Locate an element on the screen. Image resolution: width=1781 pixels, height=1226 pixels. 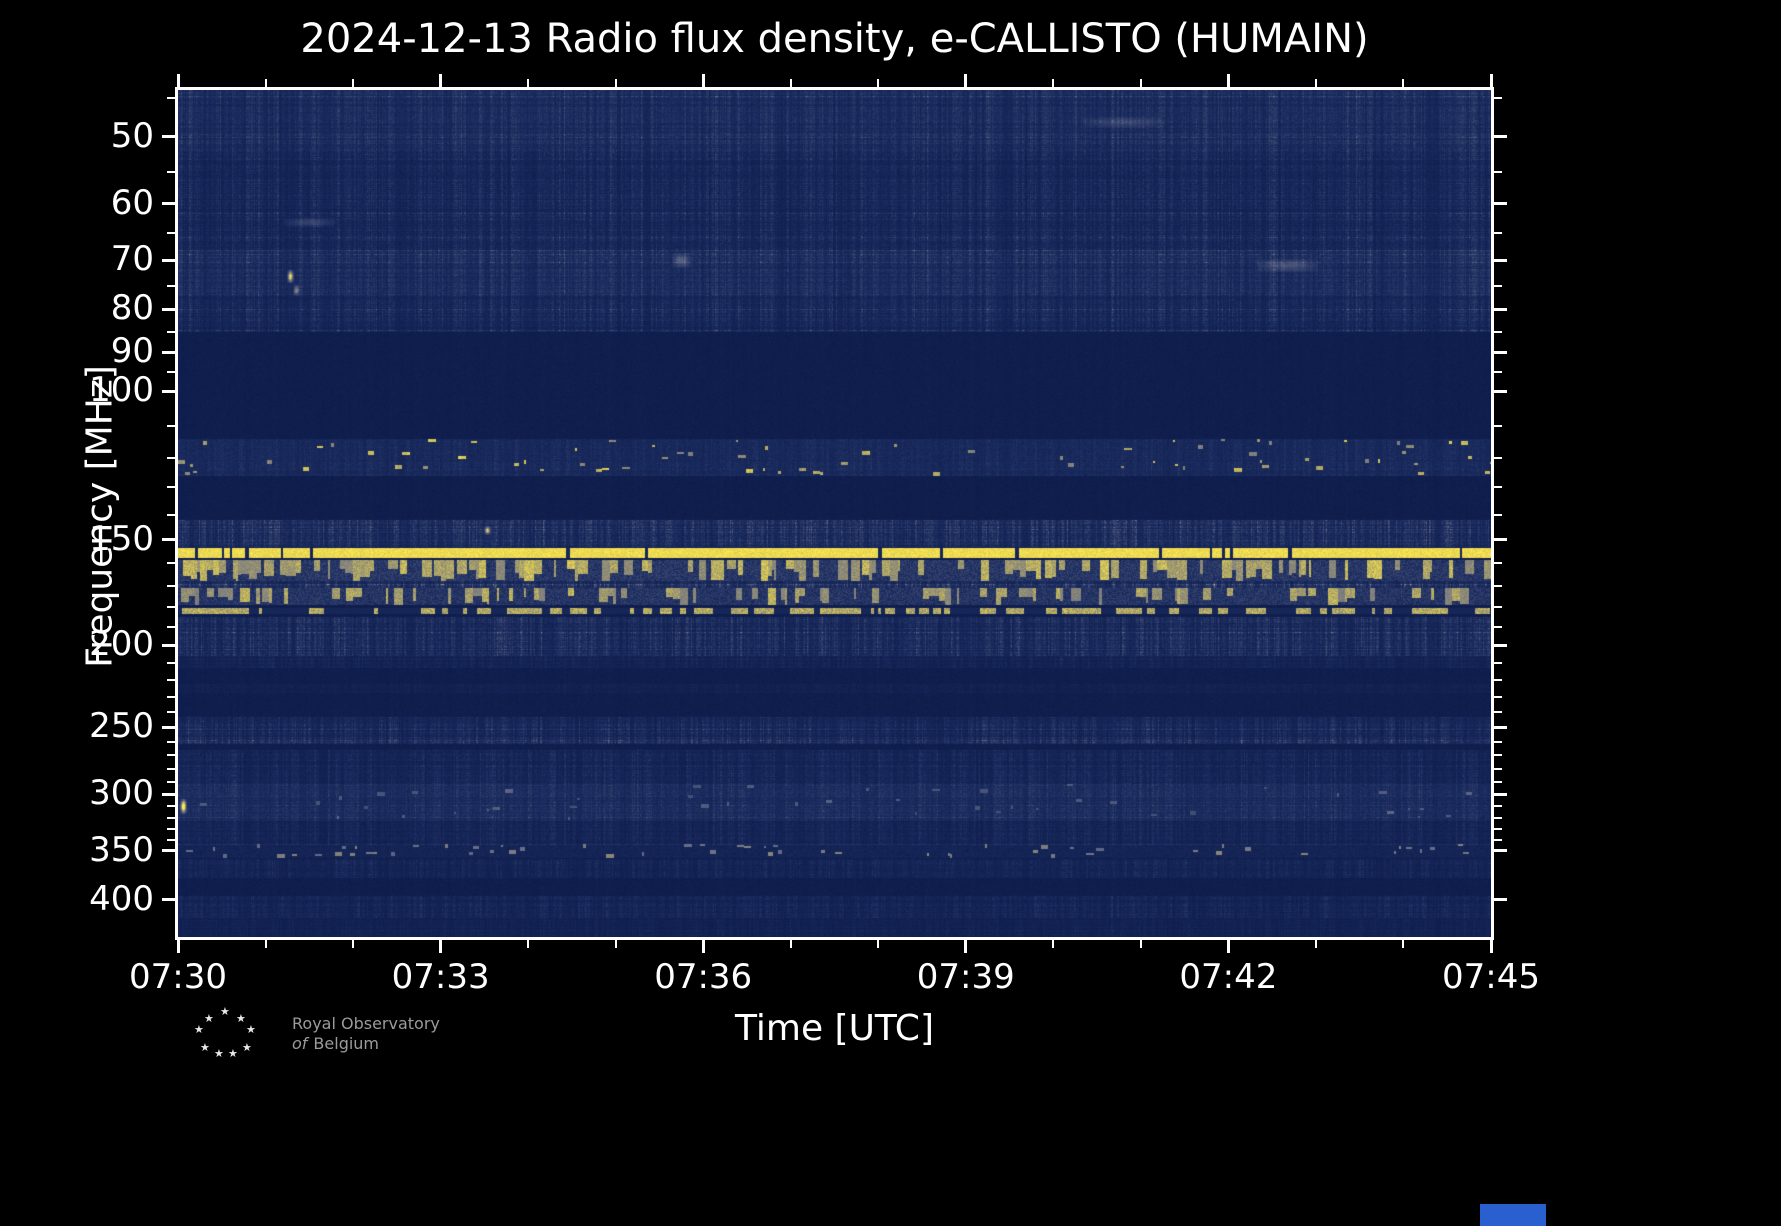
y-axis-label: Frequency [MHz] is located at coordinates (100, 516).